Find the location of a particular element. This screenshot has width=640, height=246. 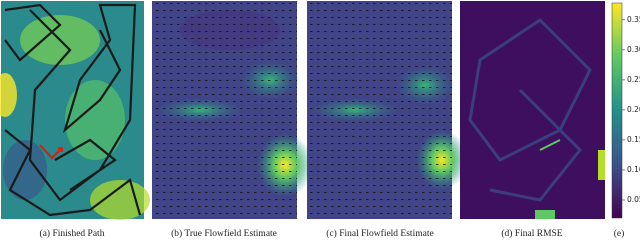

caption: (d) Final RMSE is located at coordinates (531, 233).